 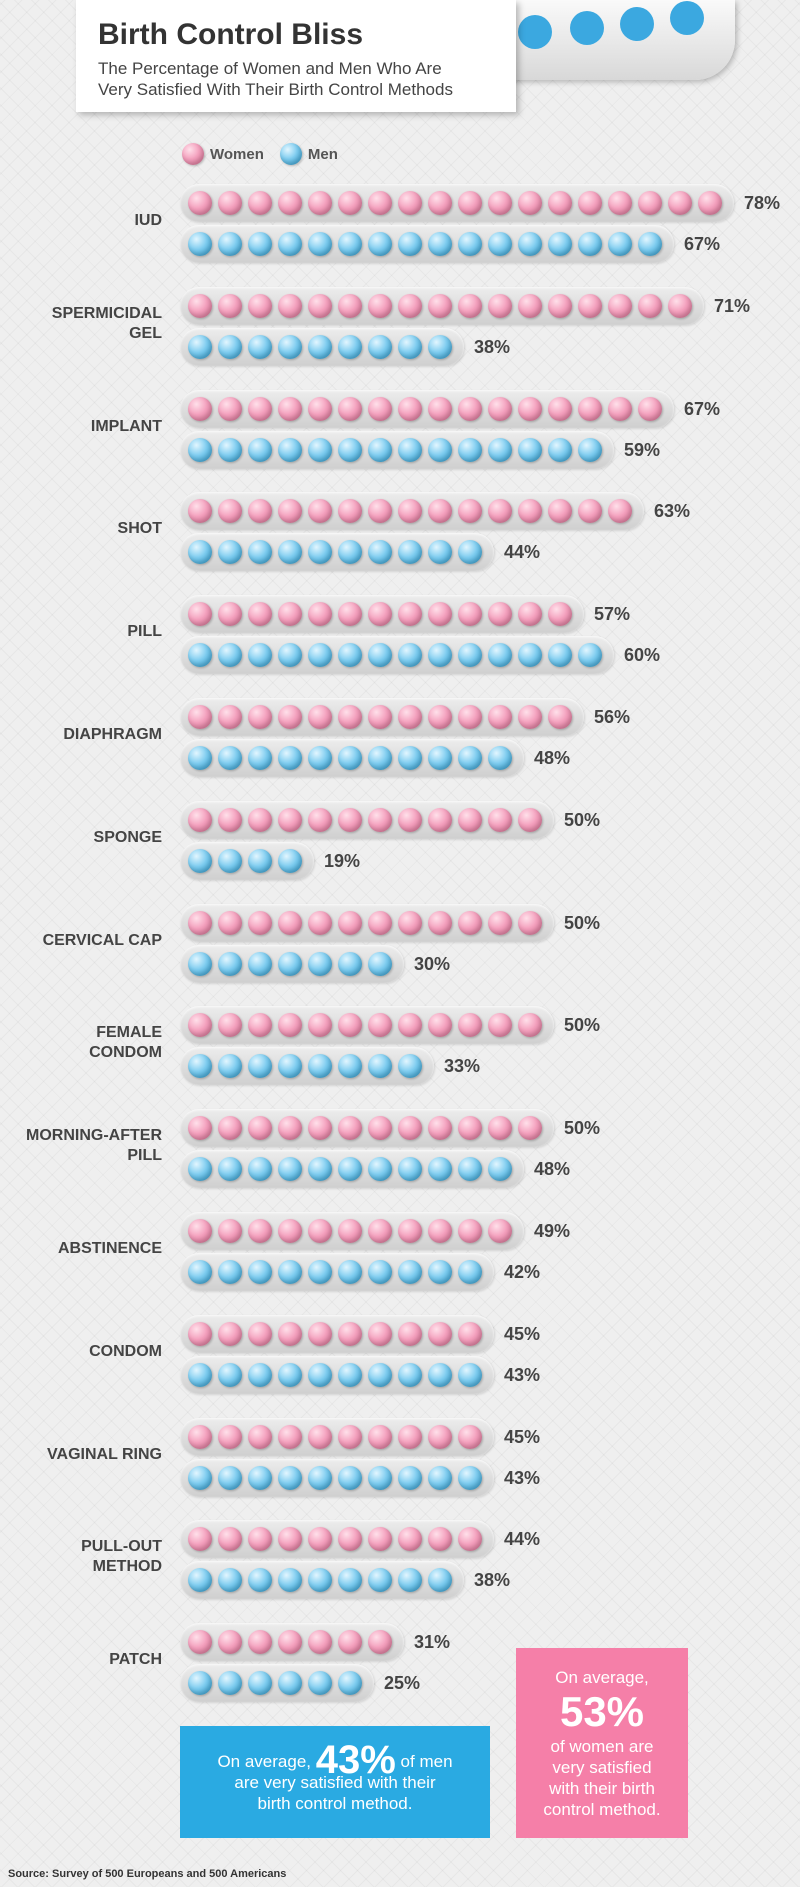 What do you see at coordinates (582, 1025) in the screenshot?
I see `value-label-women-female-condom: 50%` at bounding box center [582, 1025].